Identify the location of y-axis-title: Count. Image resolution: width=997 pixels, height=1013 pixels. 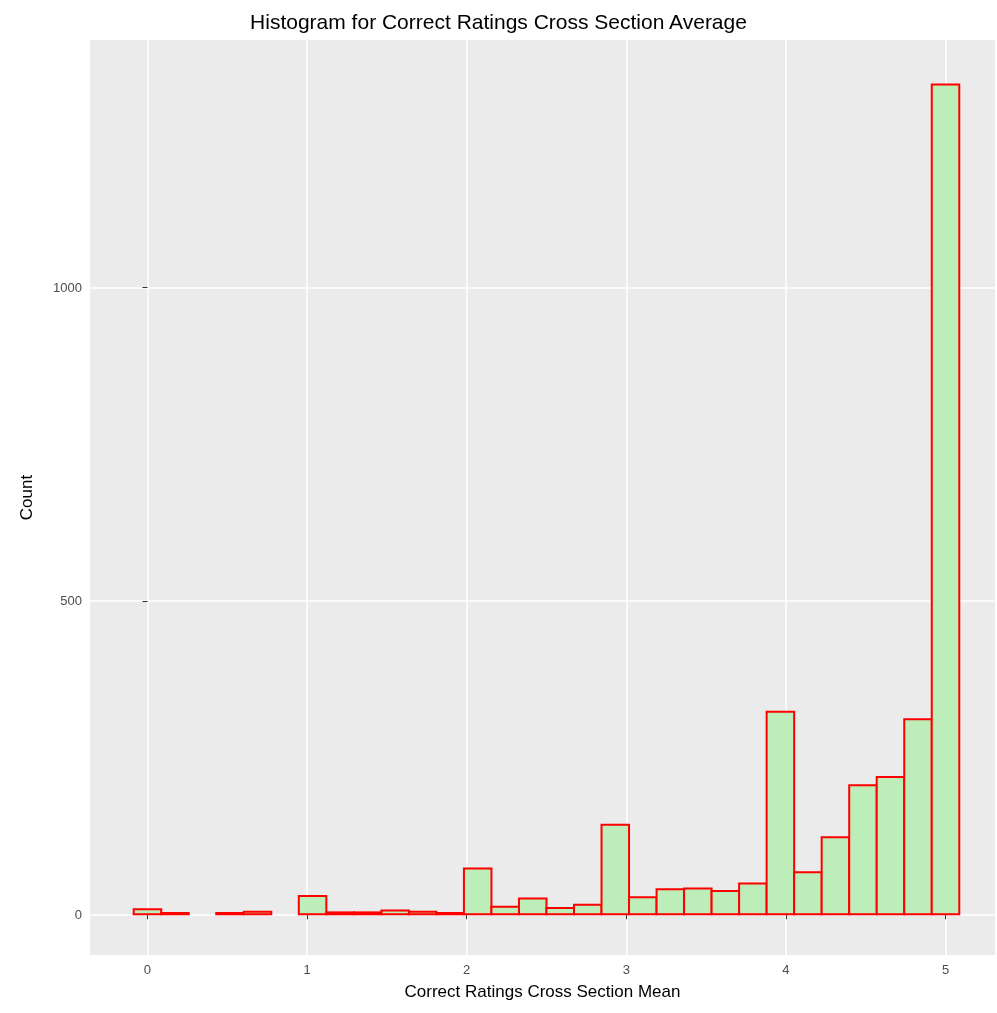
(26, 497).